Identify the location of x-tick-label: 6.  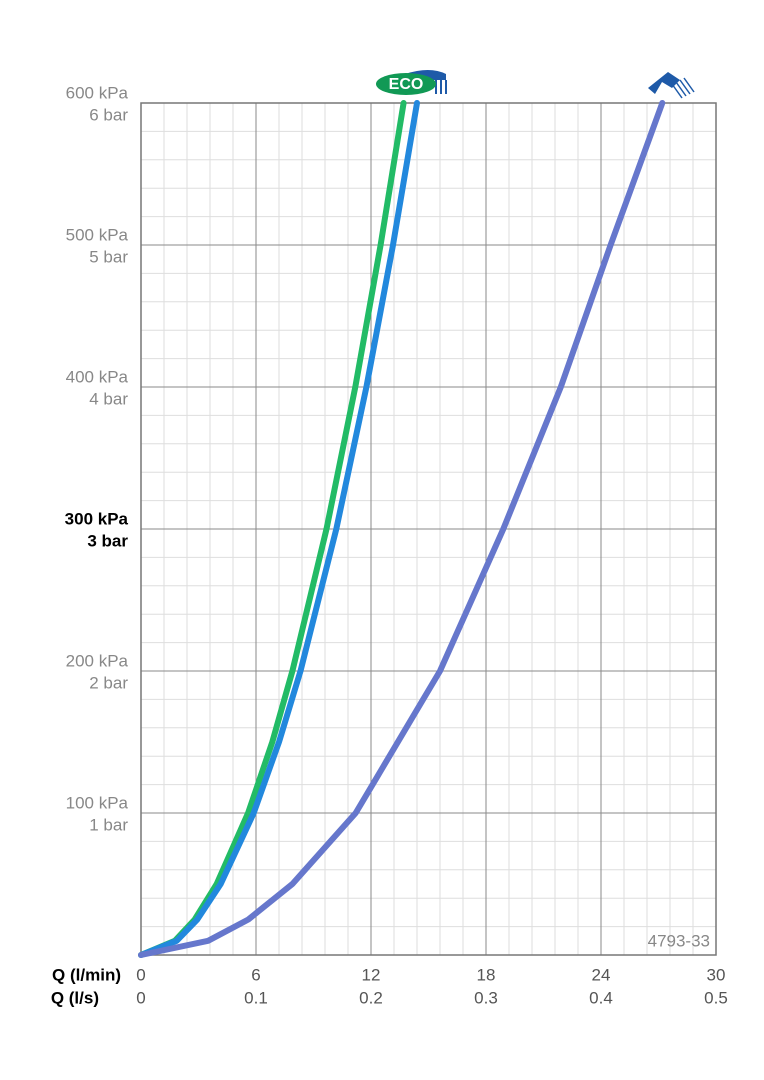
(255, 974).